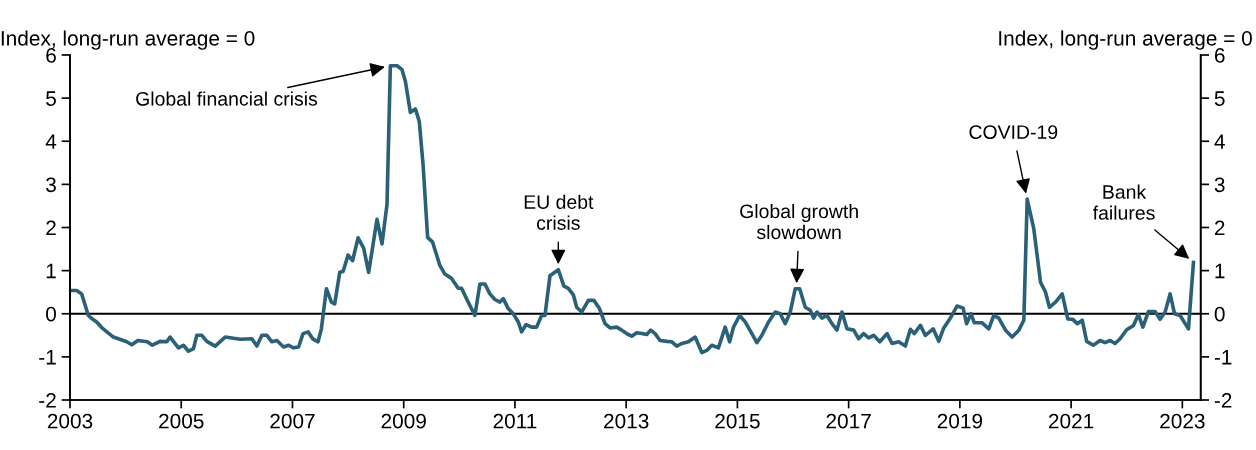  Describe the element at coordinates (403, 421) in the screenshot. I see `x-tick-label: 2009` at that location.